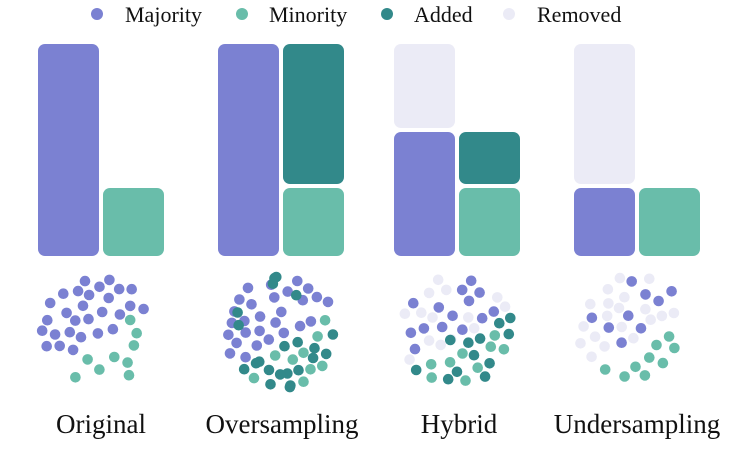 This screenshot has height=457, width=740. I want to click on legend: Majority Minority Added Removed, so click(356, 14).